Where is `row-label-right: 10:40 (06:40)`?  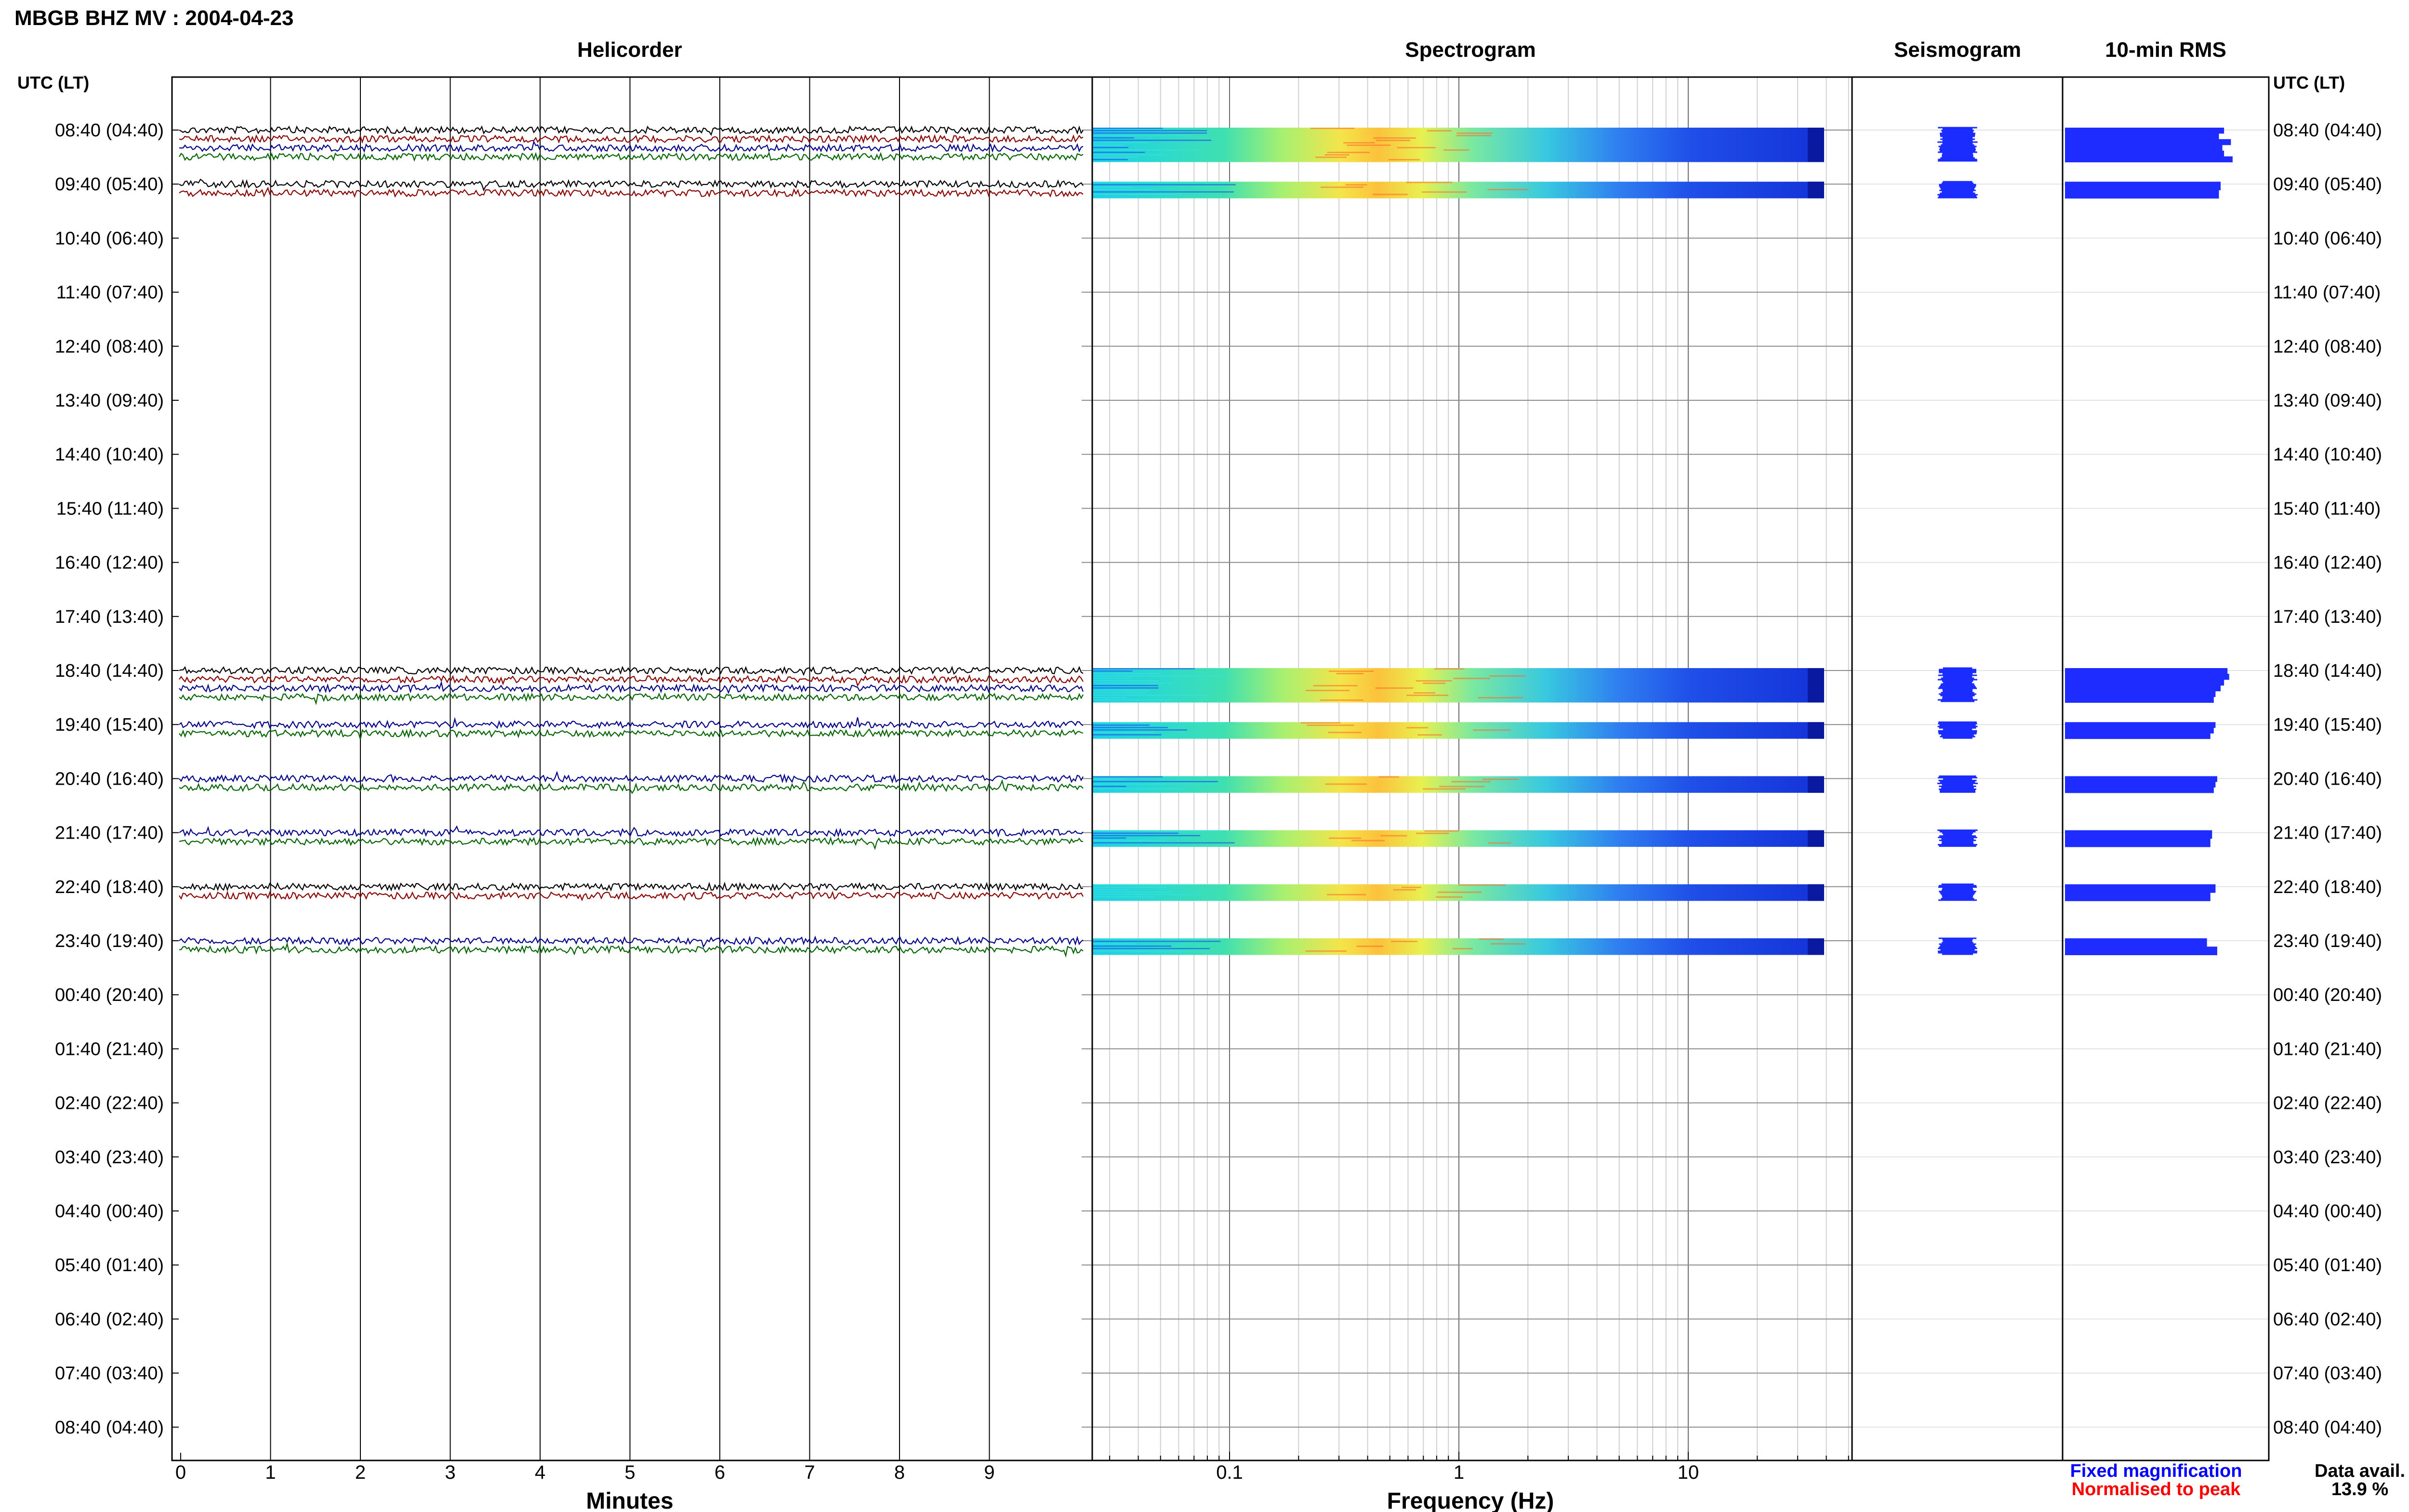
row-label-right: 10:40 (06:40) is located at coordinates (2327, 238).